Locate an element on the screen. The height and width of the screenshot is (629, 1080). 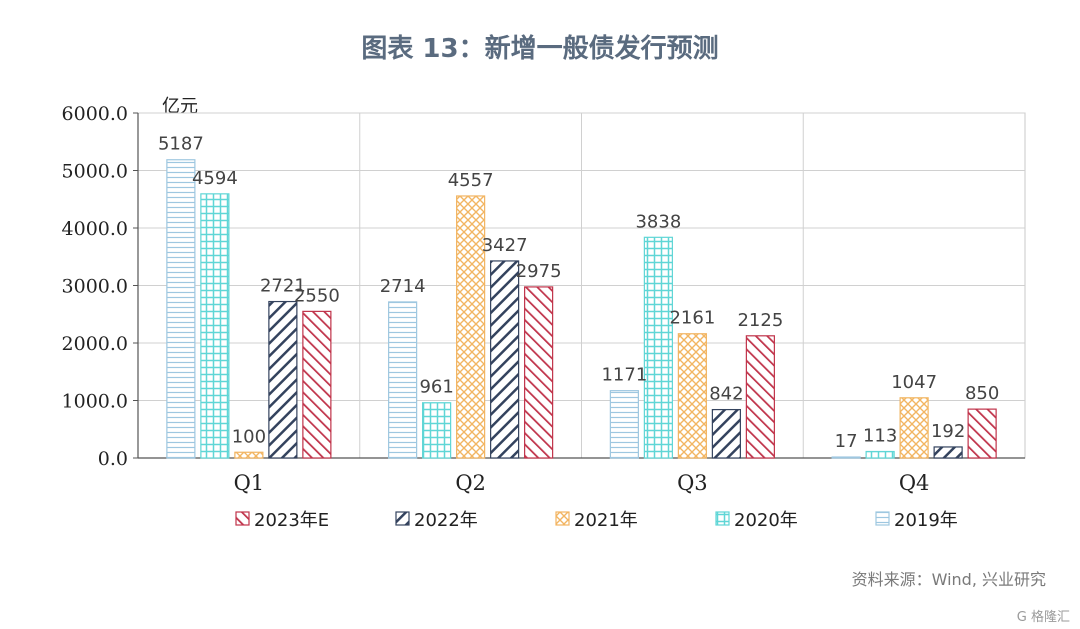
y-tick-label: 1000.0 is located at coordinates (95, 402).